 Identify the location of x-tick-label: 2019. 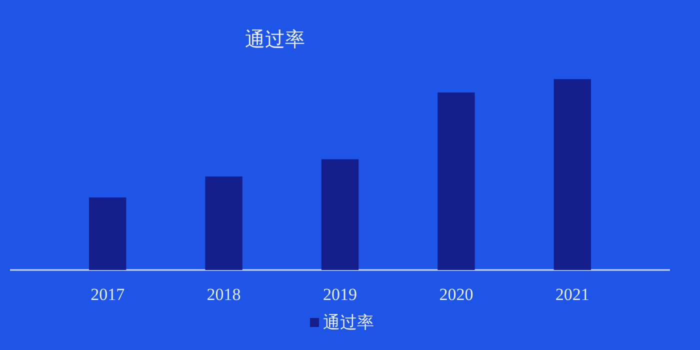
(340, 294).